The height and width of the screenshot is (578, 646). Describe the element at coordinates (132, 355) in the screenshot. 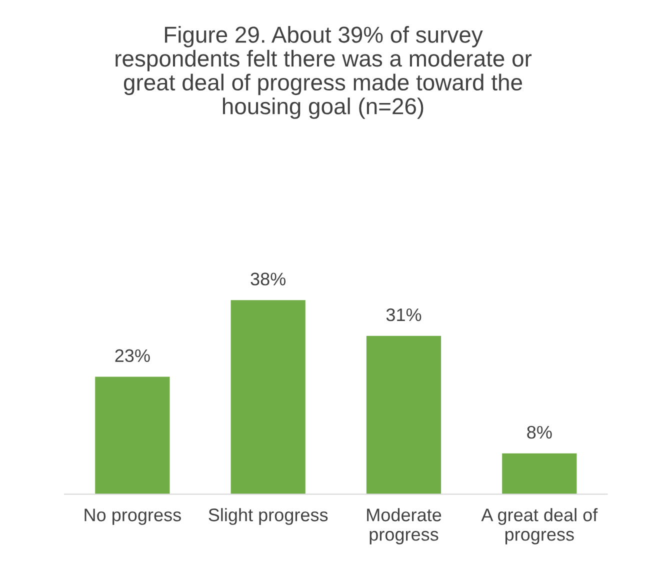

I see `data-label: 23%` at that location.